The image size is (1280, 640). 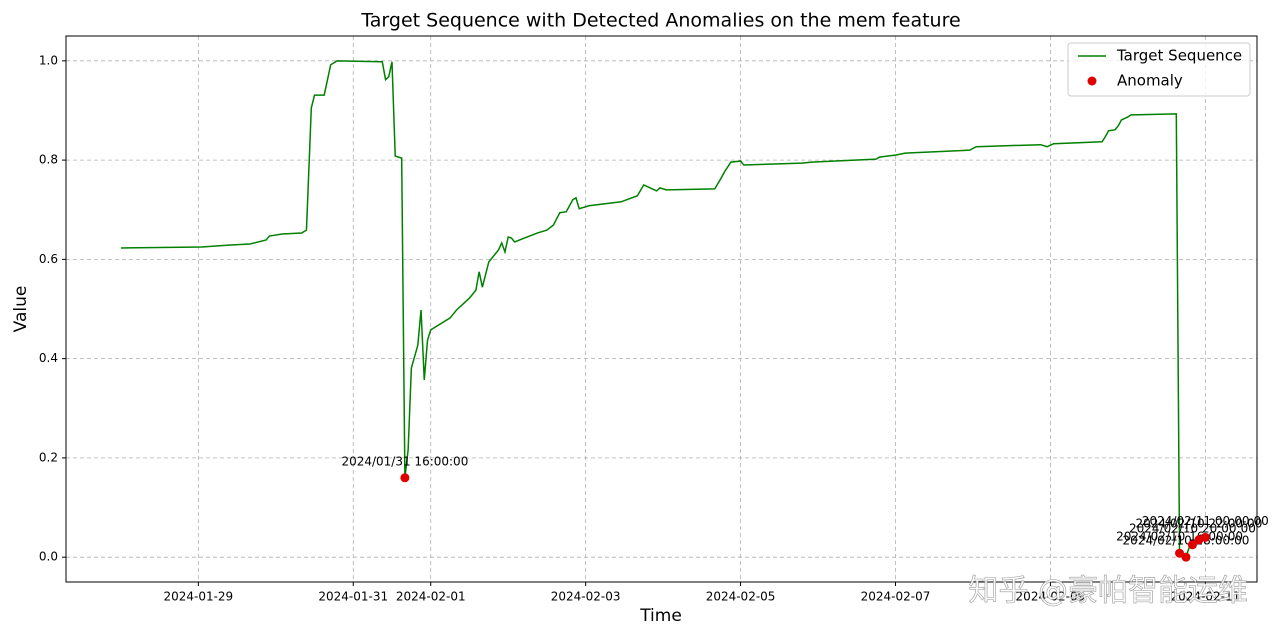 What do you see at coordinates (404, 461) in the screenshot?
I see `anomaly-label: 2024/01/31 16:00:00` at bounding box center [404, 461].